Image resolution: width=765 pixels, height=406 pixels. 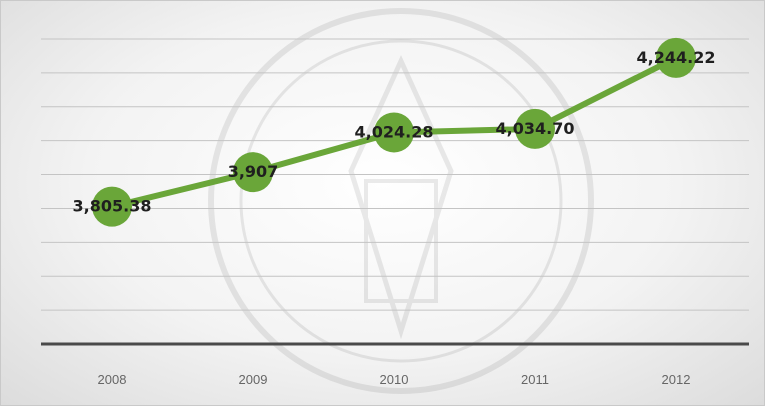 What do you see at coordinates (253, 379) in the screenshot?
I see `x-tick-label: 2009` at bounding box center [253, 379].